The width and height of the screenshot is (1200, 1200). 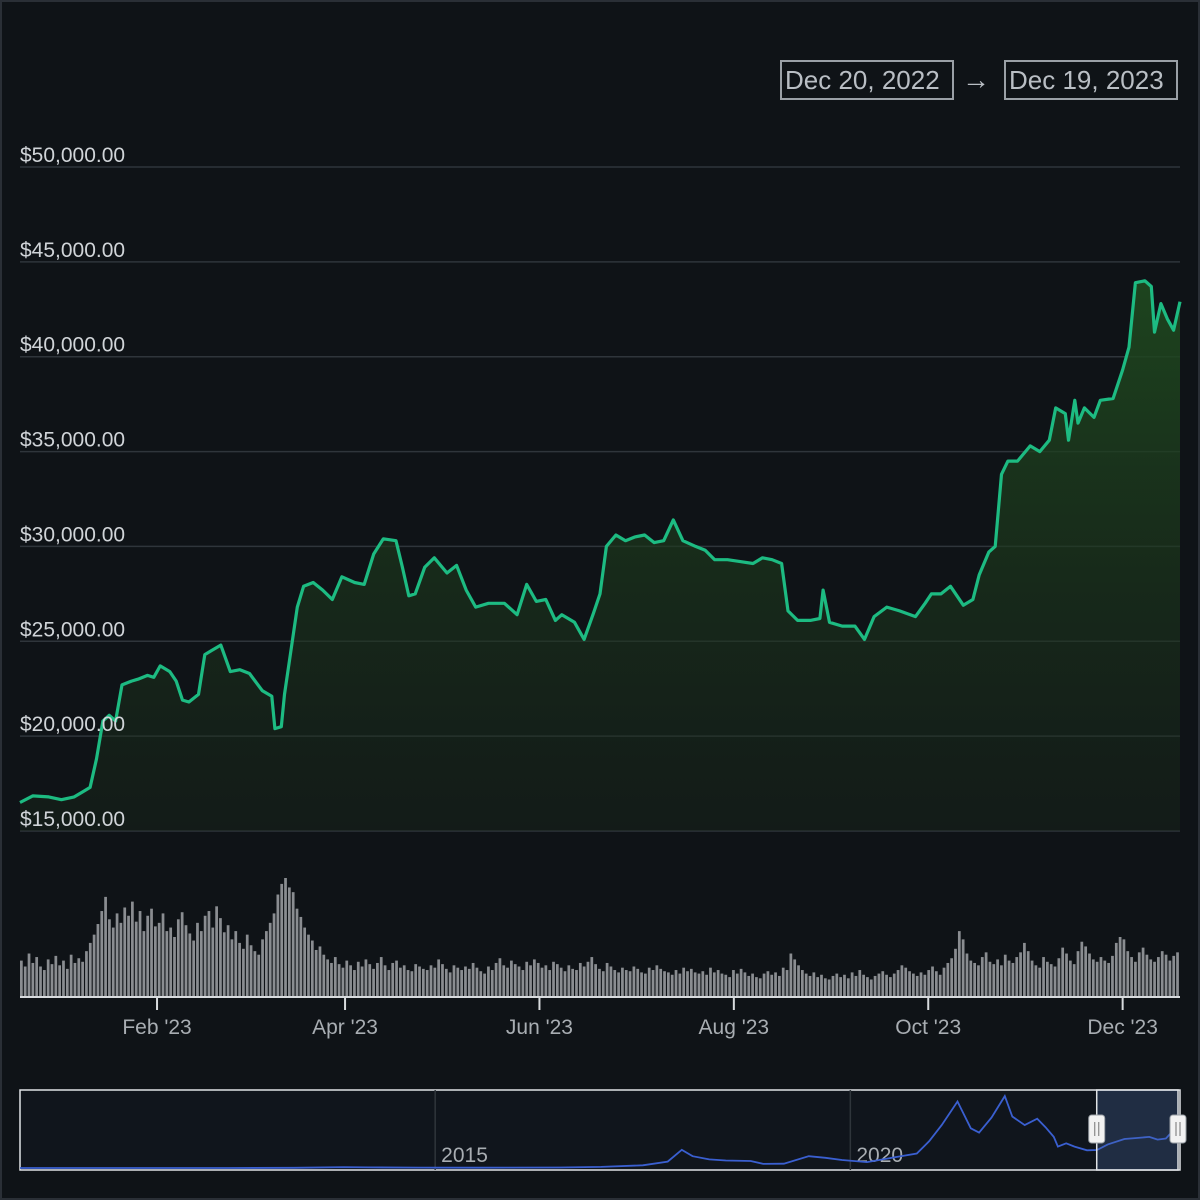 I want to click on arrow-icon: →, so click(x=976, y=79).